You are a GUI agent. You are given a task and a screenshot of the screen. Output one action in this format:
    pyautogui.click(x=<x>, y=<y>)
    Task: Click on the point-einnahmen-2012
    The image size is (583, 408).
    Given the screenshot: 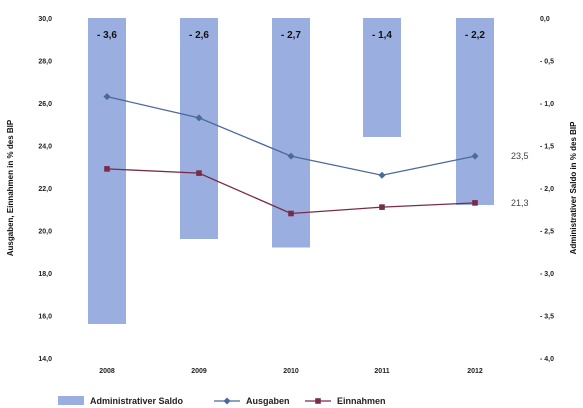 What is the action you would take?
    pyautogui.click(x=475, y=203)
    